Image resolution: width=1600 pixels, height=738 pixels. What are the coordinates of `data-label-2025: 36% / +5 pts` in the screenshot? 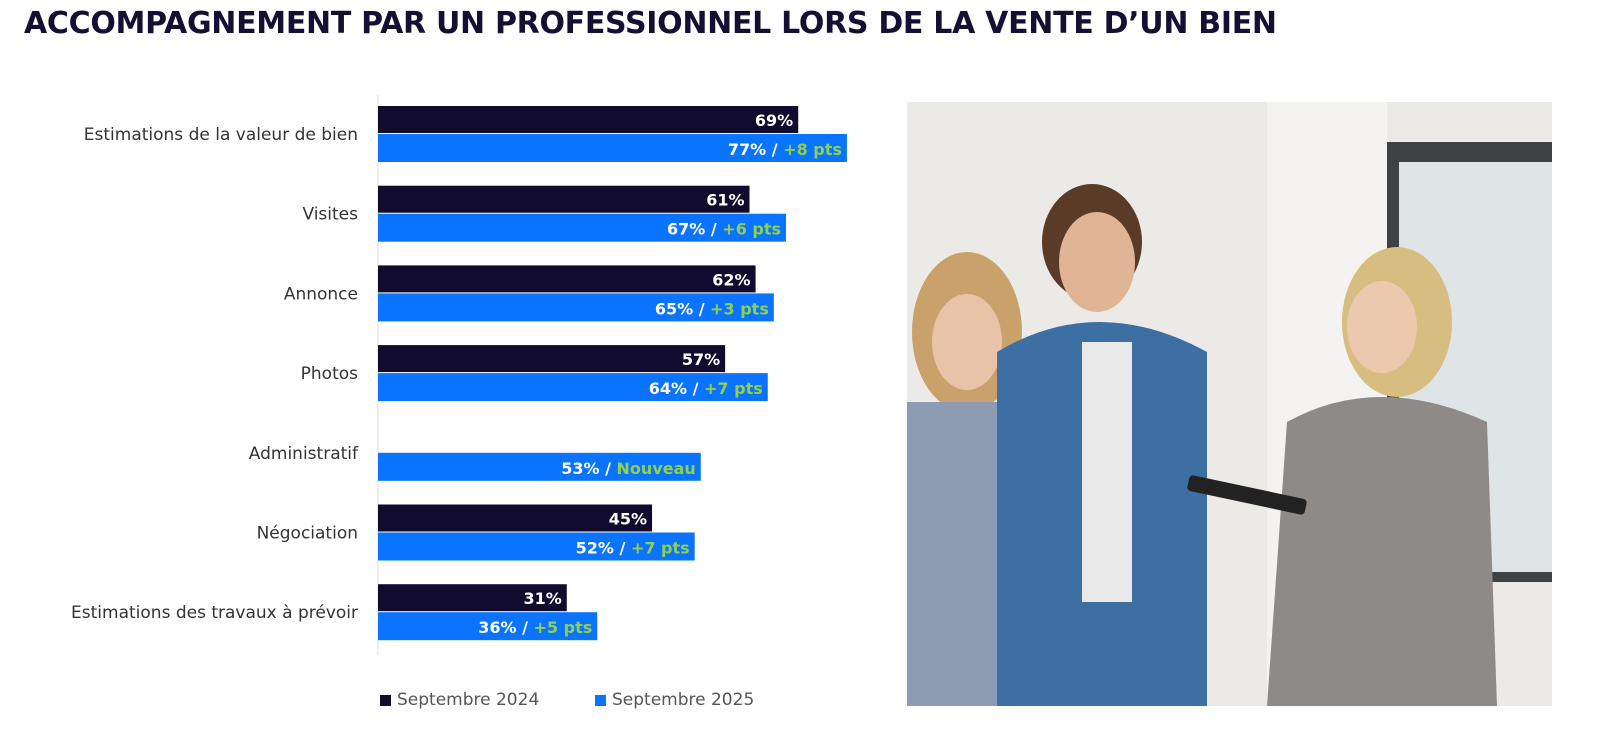 It's located at (535, 627).